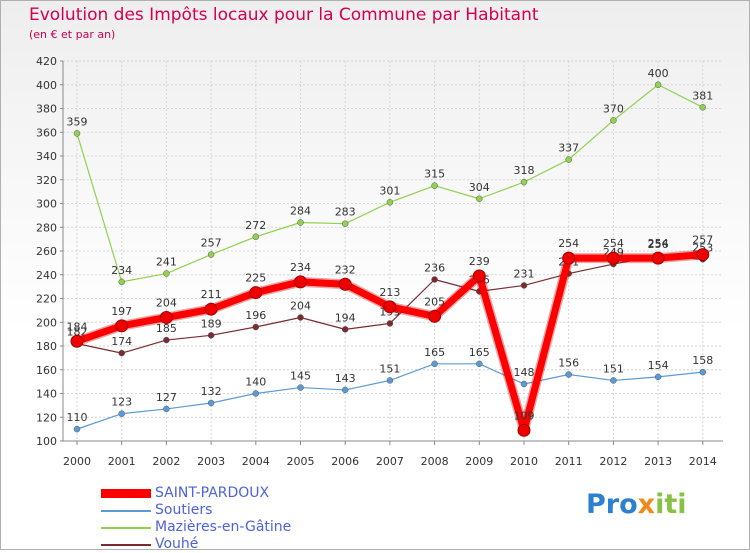 Image resolution: width=750 pixels, height=553 pixels. I want to click on data-point-vouhe-2004, so click(256, 327).